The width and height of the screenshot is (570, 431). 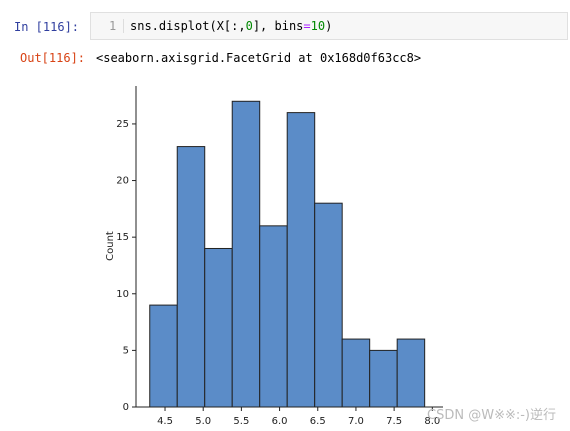 I want to click on x-tick-label: 6.5, so click(x=318, y=421).